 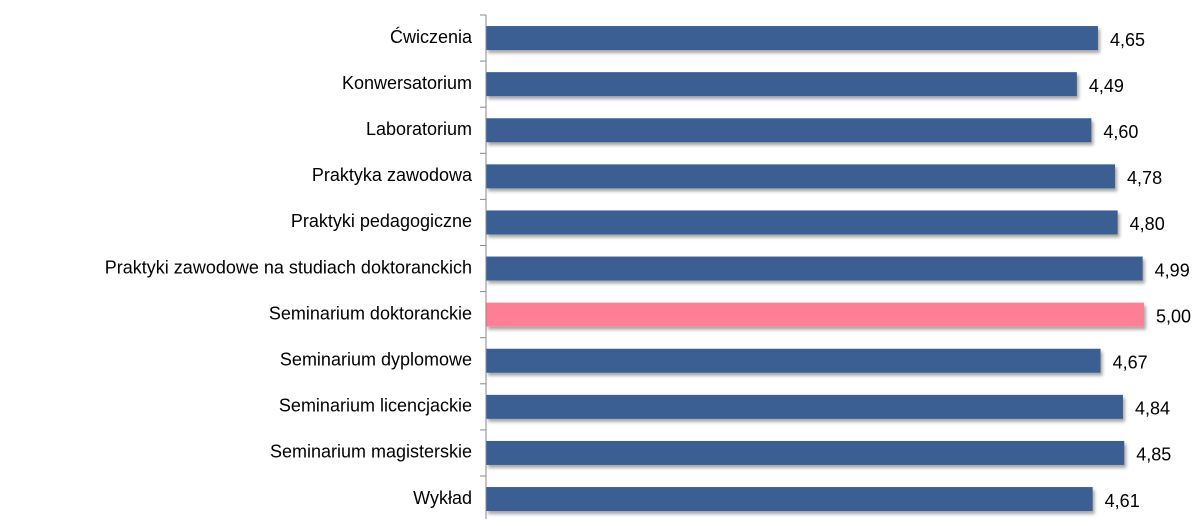 What do you see at coordinates (407, 83) in the screenshot?
I see `category-label: Konwersatorium` at bounding box center [407, 83].